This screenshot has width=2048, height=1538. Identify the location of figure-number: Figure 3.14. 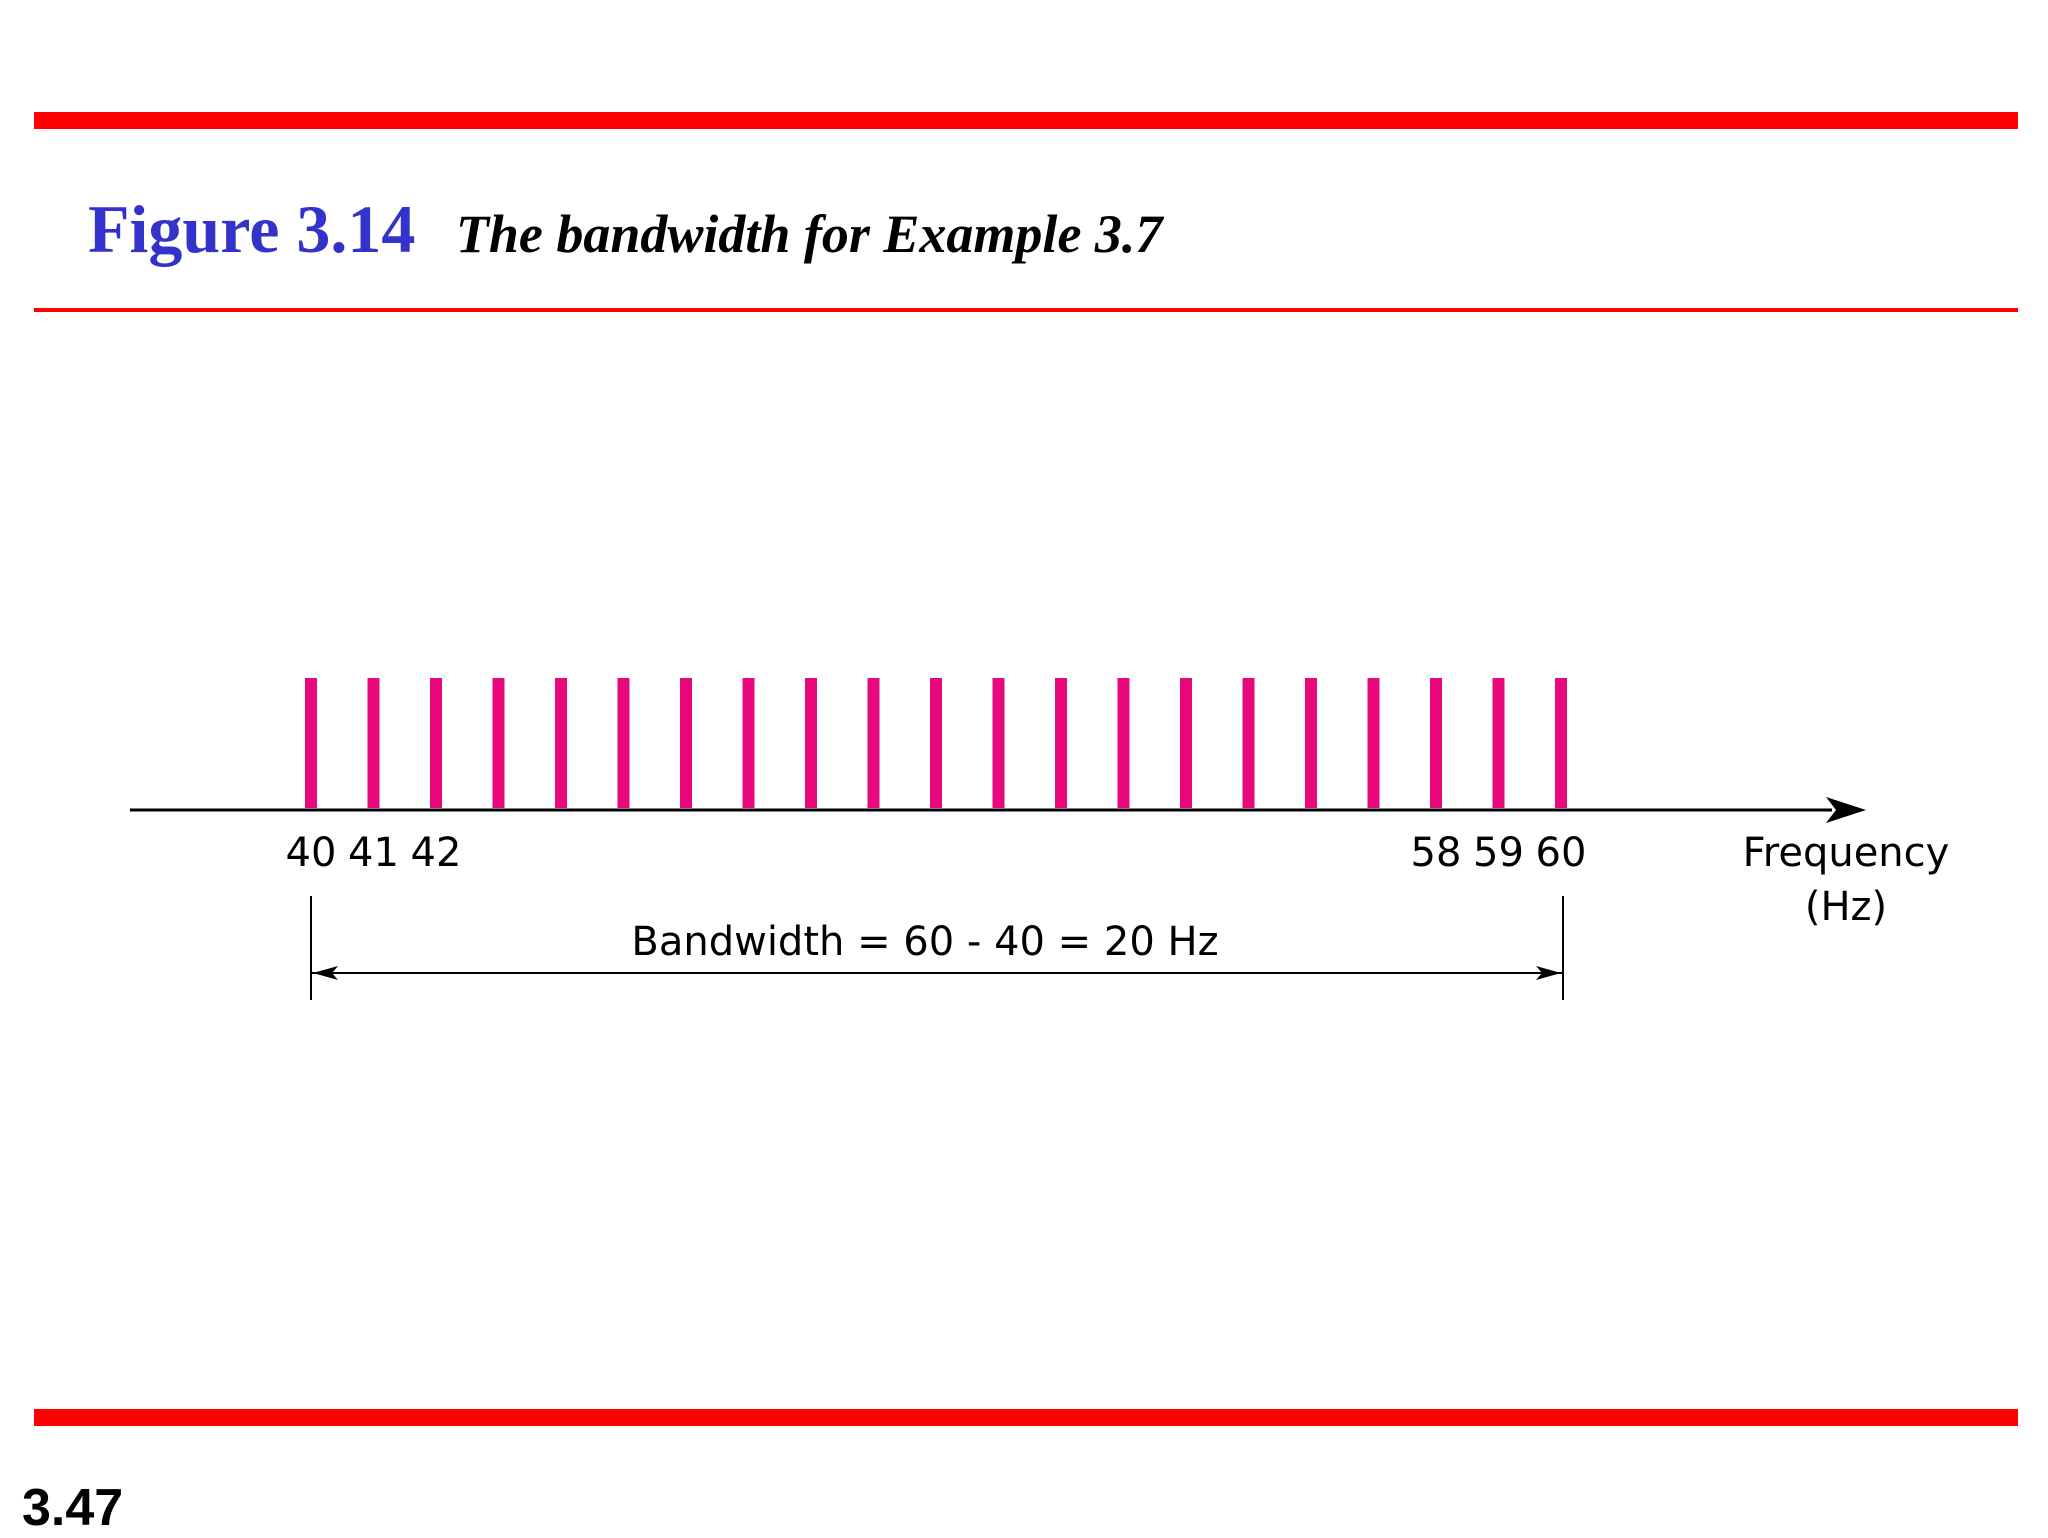
(252, 229).